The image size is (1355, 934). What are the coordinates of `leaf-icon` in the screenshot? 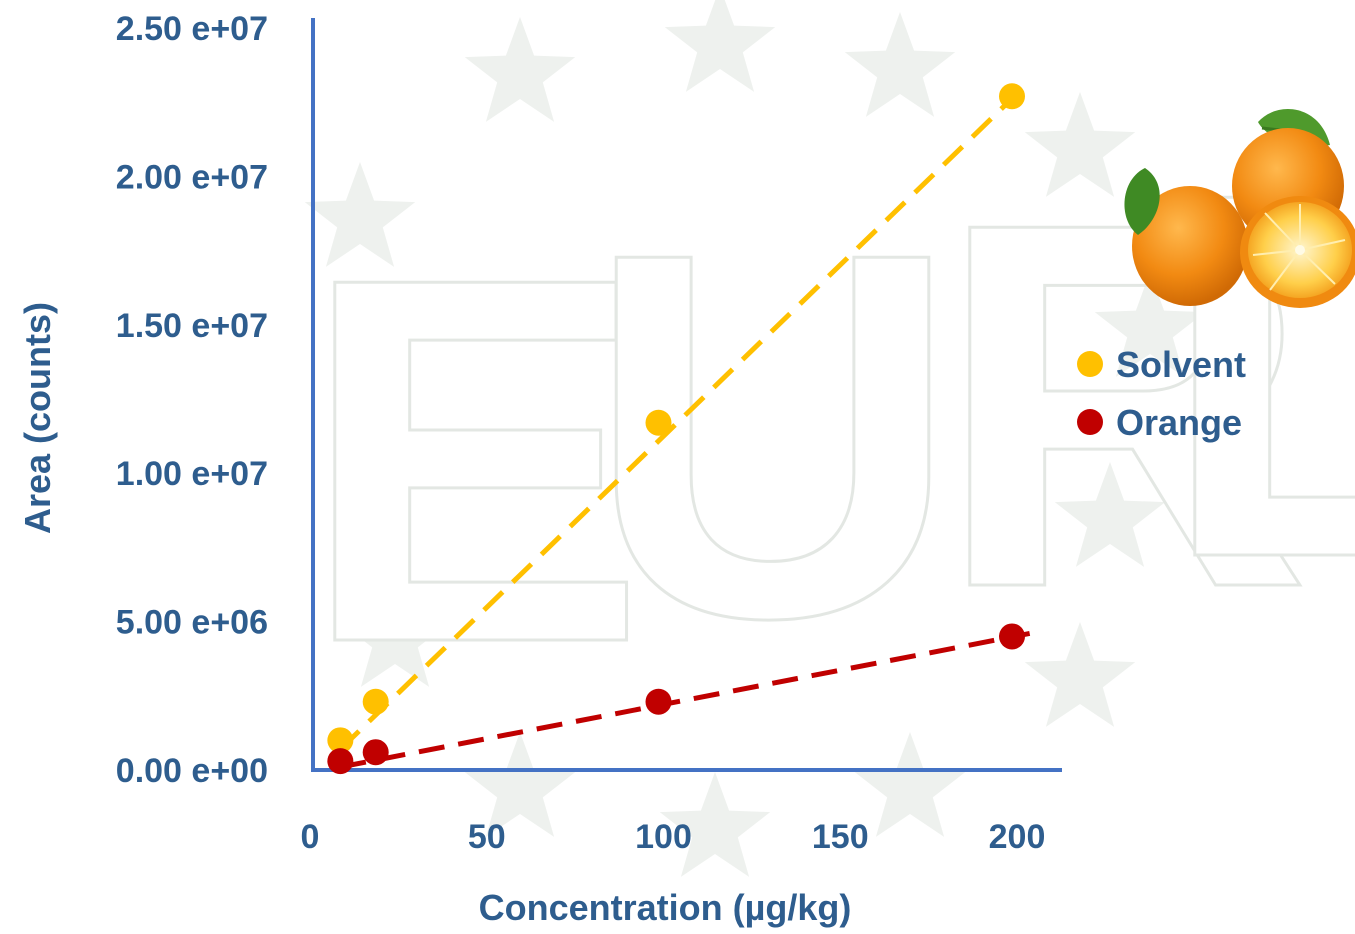 It's located at (1142, 201).